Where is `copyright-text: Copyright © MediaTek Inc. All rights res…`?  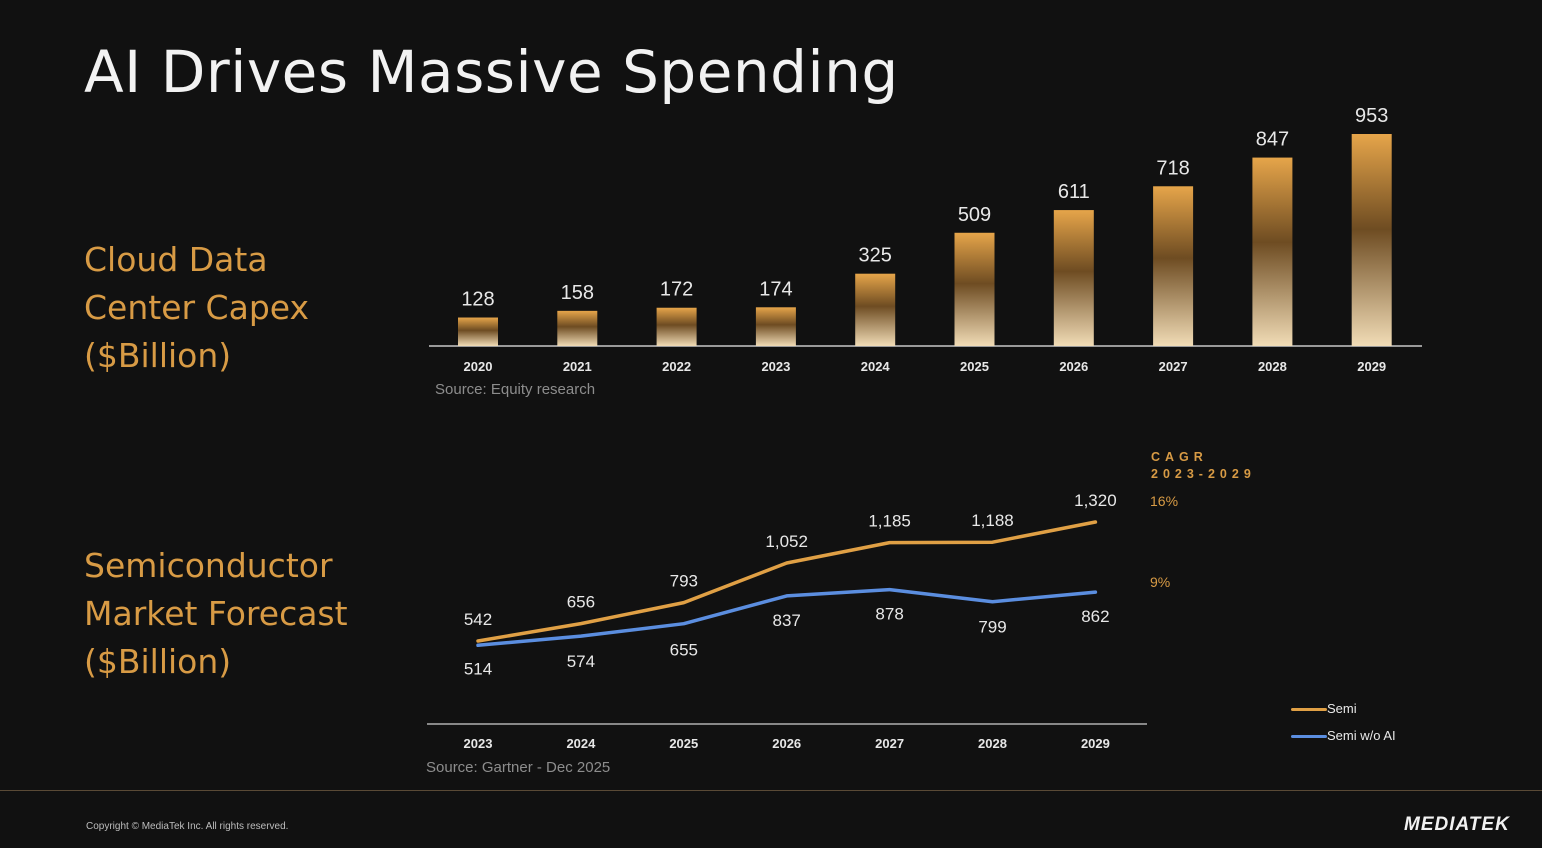 copyright-text: Copyright © MediaTek Inc. All rights res… is located at coordinates (187, 826).